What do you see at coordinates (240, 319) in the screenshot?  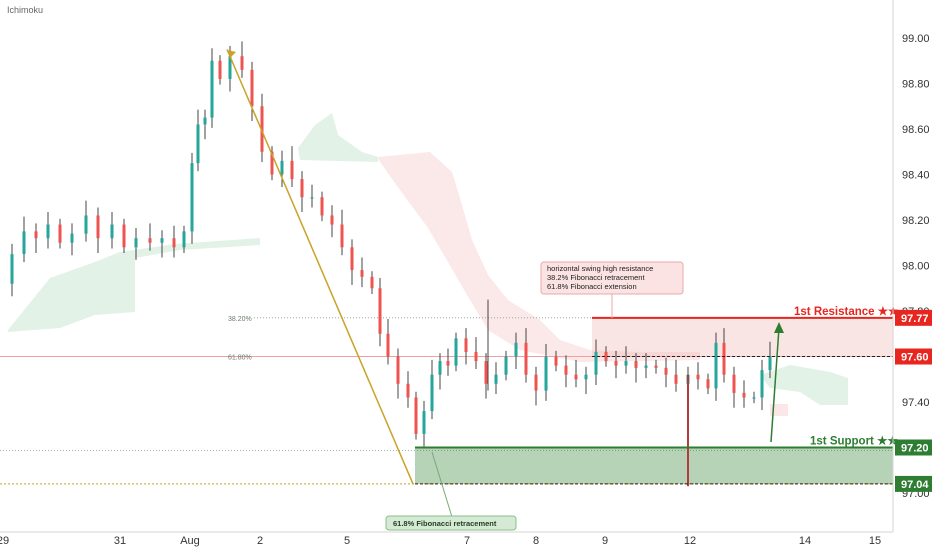 I see `fib-382-label: 38.20%` at bounding box center [240, 319].